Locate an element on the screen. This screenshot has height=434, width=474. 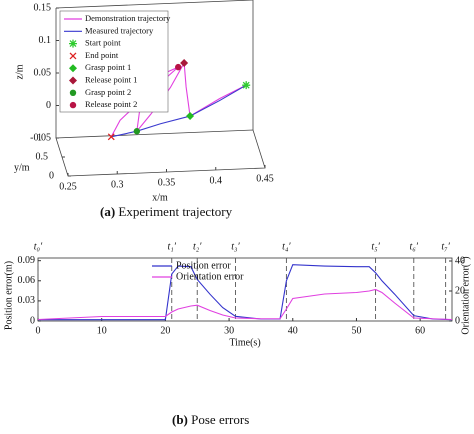
x-tick-label: 30 is located at coordinates (229, 330).